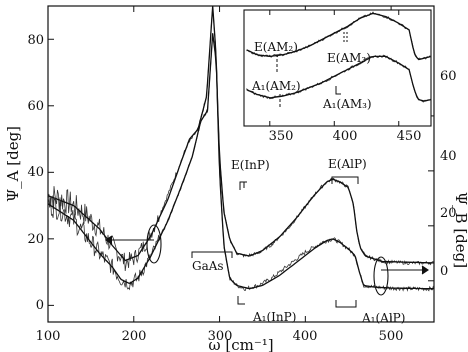 The height and width of the screenshot is (352, 468). Describe the element at coordinates (267, 260) in the screenshot. I see `axis-indicators` at that location.